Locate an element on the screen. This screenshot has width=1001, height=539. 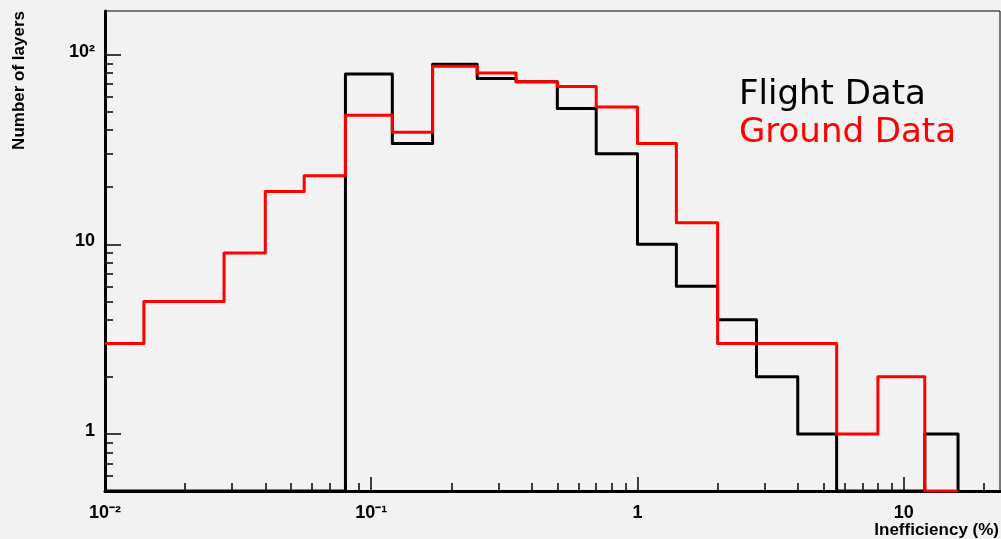
y-axis-title: Number of layers is located at coordinates (18, 80).